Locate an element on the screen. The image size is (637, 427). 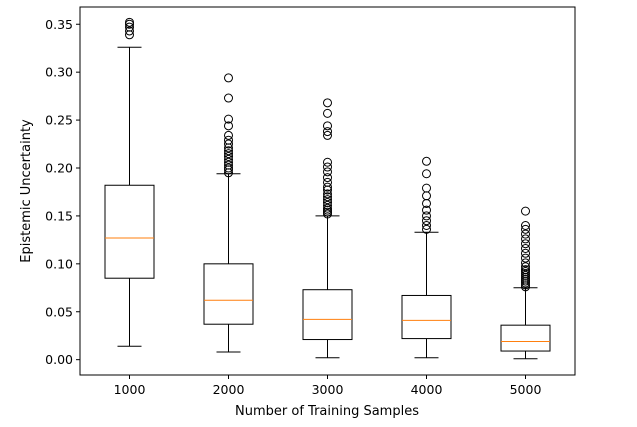
y-tick-label: 0.15 is located at coordinates (59, 215).